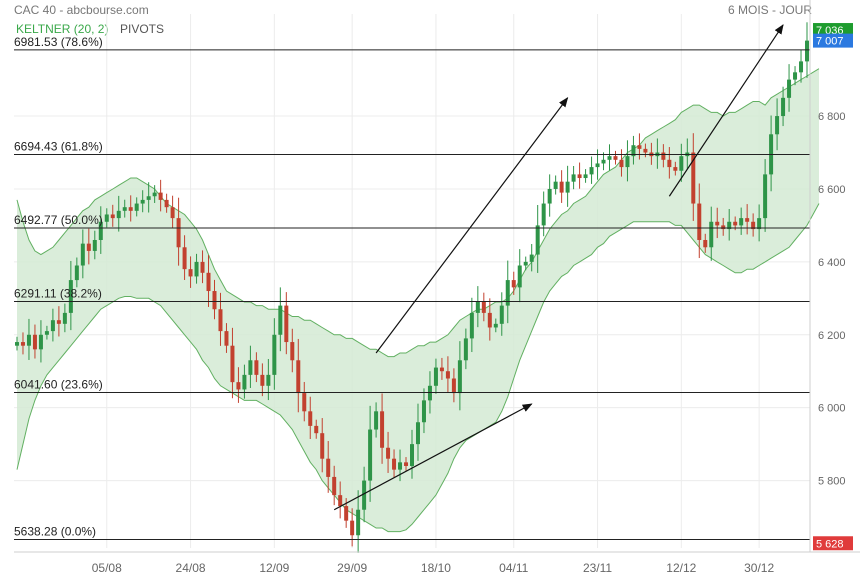 This screenshot has height=580, width=860. Describe the element at coordinates (352, 568) in the screenshot. I see `x-tick-label: 29/09` at that location.